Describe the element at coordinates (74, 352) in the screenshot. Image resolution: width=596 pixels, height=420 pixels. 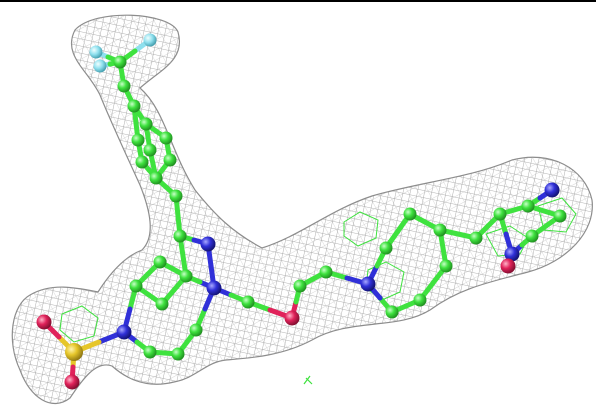
I see `sulfur-atom` at that location.